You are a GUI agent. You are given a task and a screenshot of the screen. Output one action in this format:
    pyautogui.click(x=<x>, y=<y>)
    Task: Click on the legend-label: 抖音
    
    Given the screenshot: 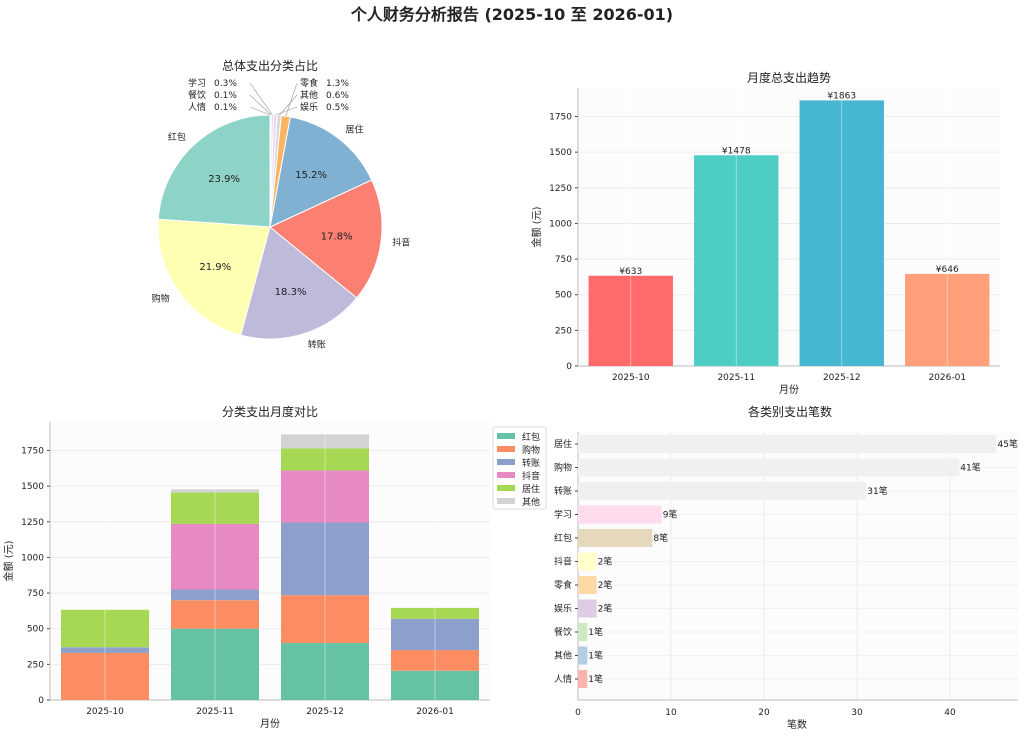 What is the action you would take?
    pyautogui.click(x=531, y=476)
    